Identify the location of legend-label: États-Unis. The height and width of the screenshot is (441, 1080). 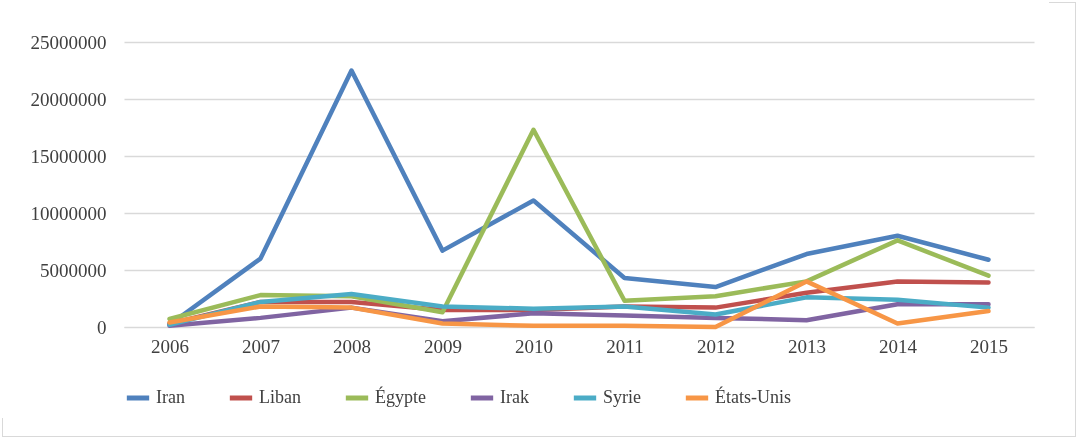
(753, 396).